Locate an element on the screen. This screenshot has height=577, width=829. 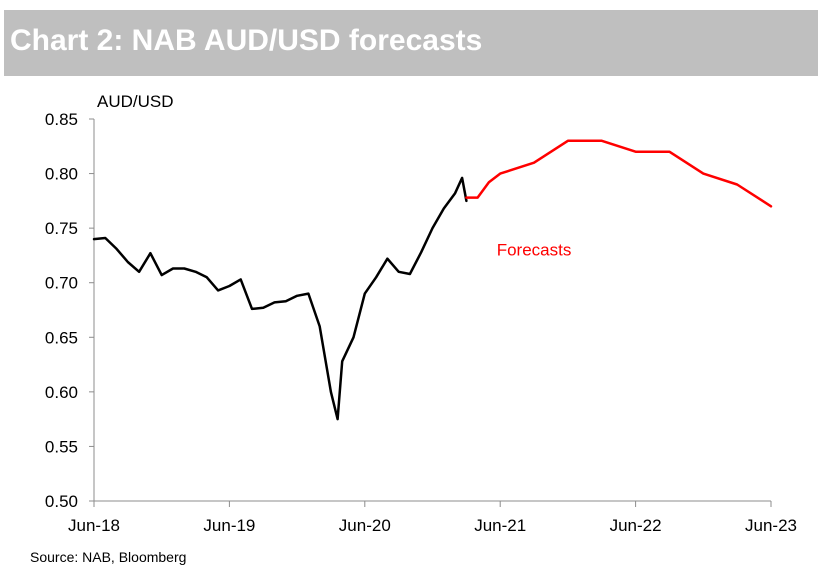
x-tick-label: Jun-22 is located at coordinates (636, 525).